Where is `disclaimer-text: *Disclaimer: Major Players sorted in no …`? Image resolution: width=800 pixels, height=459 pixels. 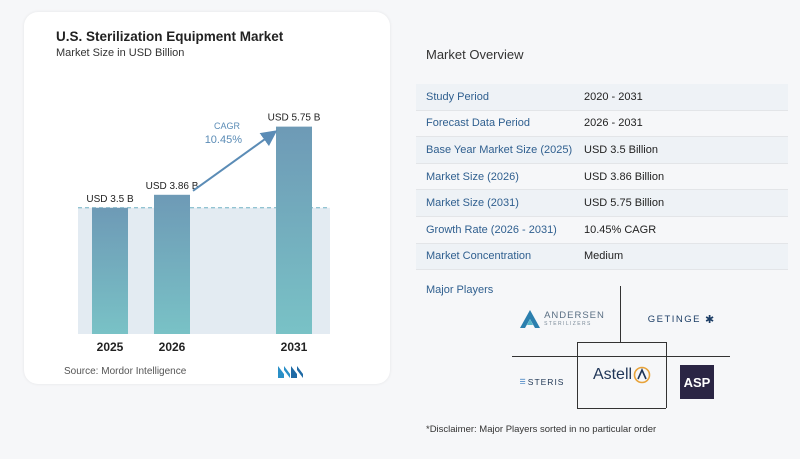
disclaimer-text: *Disclaimer: Major Players sorted in no … is located at coordinates (541, 429).